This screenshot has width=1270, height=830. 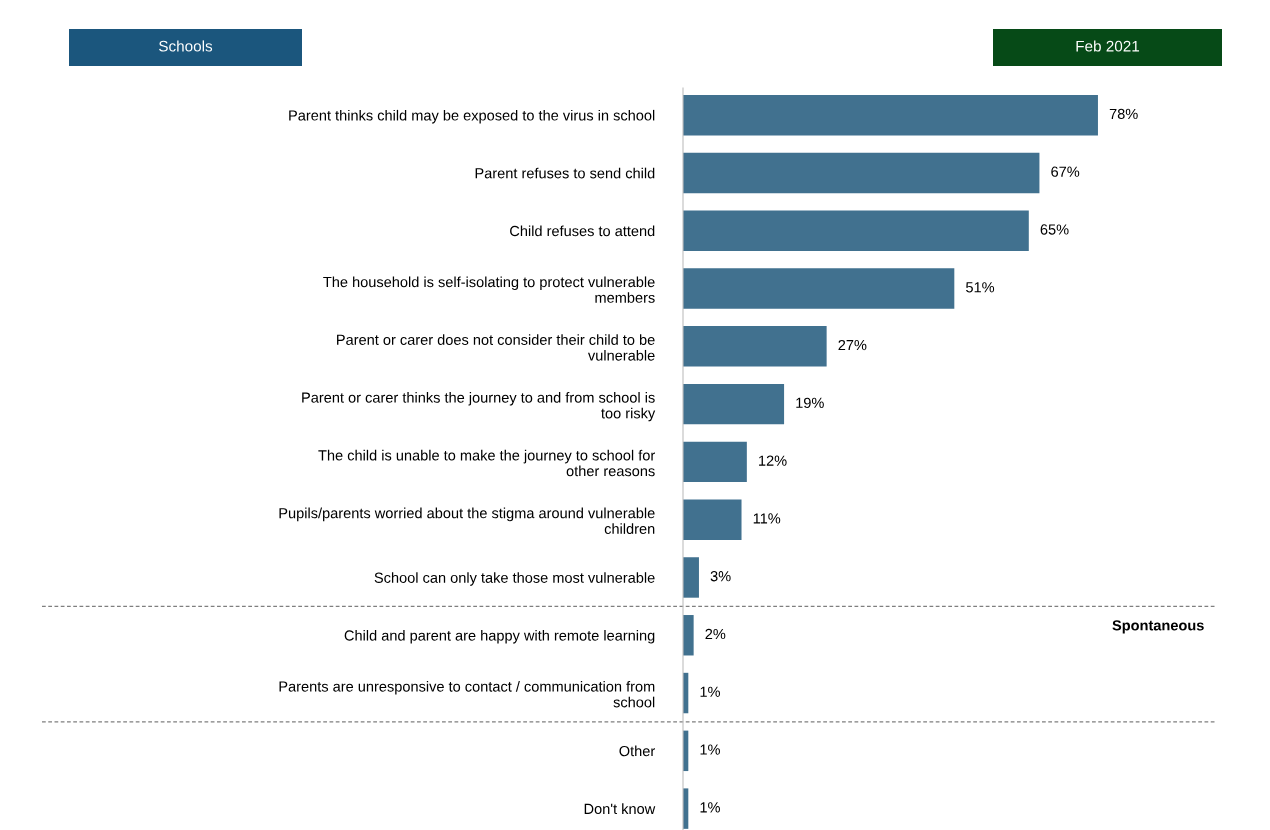 I want to click on y-tick-label: Other, so click(x=637, y=751).